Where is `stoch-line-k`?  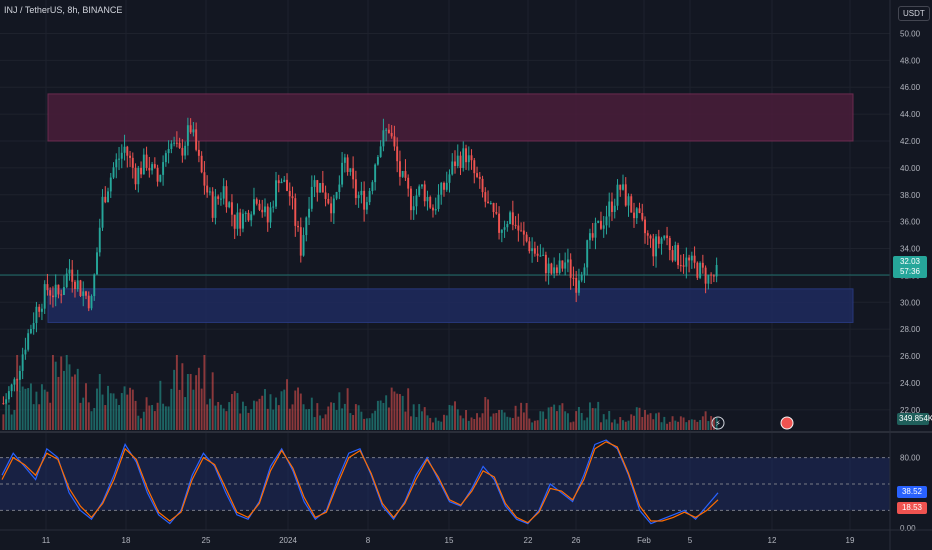
stoch-line-k is located at coordinates (360, 482).